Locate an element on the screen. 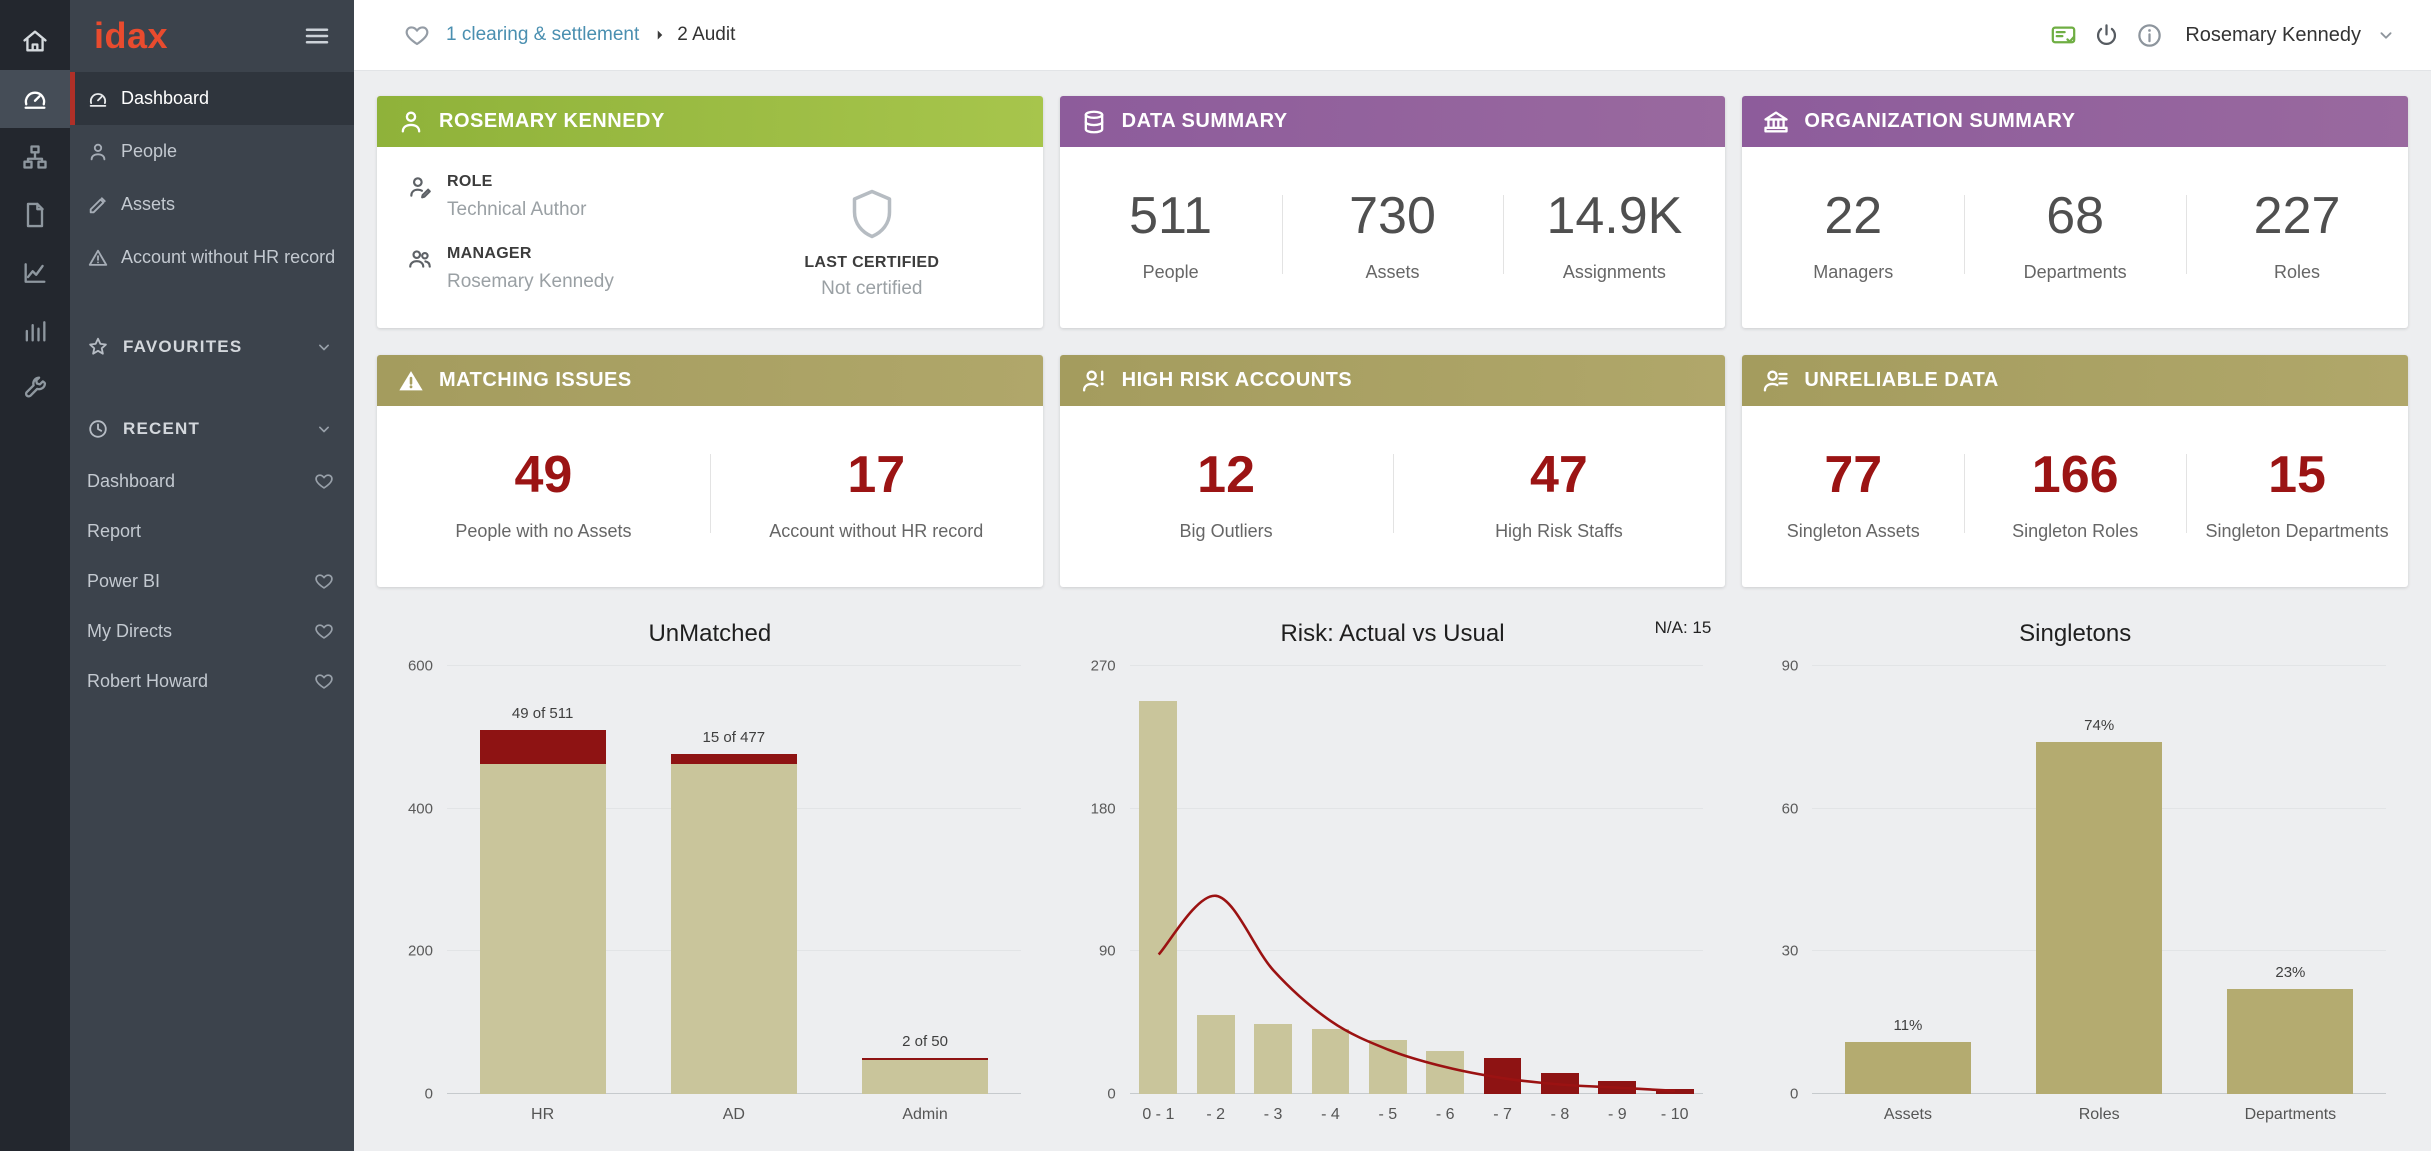 The height and width of the screenshot is (1151, 2431). rail-hierarchy-button is located at coordinates (35, 157).